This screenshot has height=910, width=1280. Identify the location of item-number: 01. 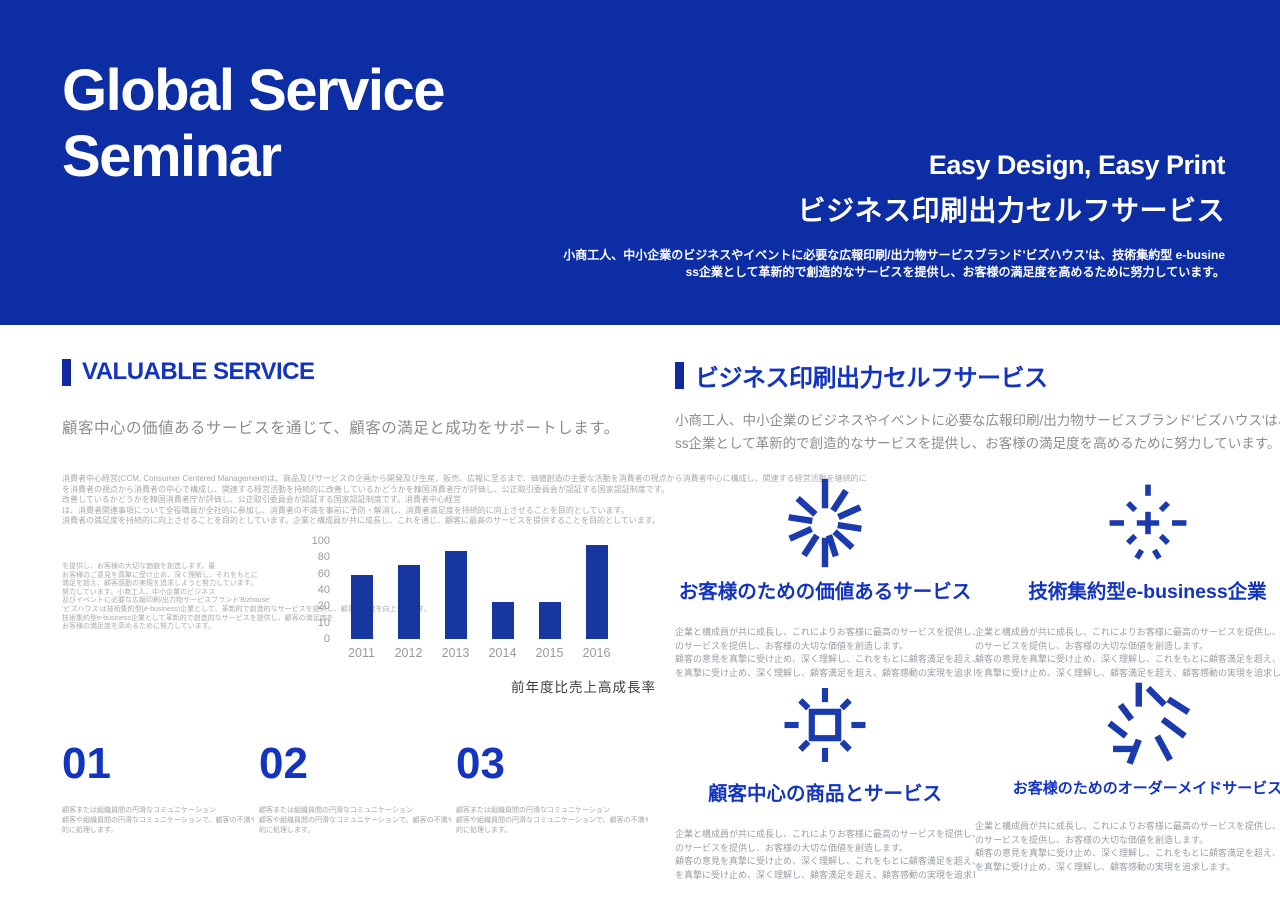
(86, 763).